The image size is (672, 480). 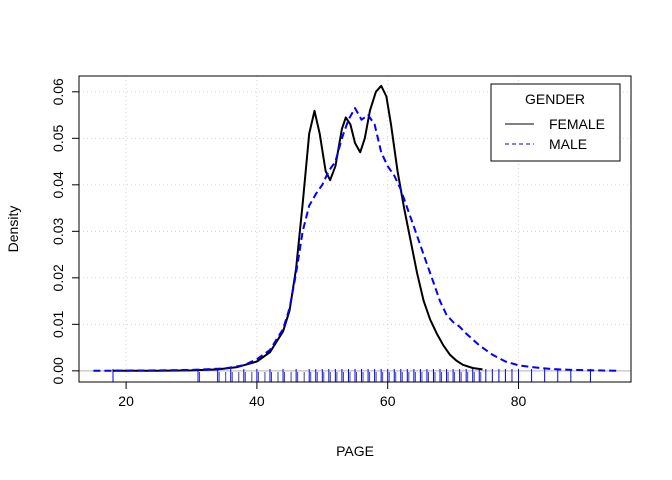 I want to click on y-axis: 0.00 0.01 0.02 0.03 0.04 0.05 0.06, so click(x=65, y=231).